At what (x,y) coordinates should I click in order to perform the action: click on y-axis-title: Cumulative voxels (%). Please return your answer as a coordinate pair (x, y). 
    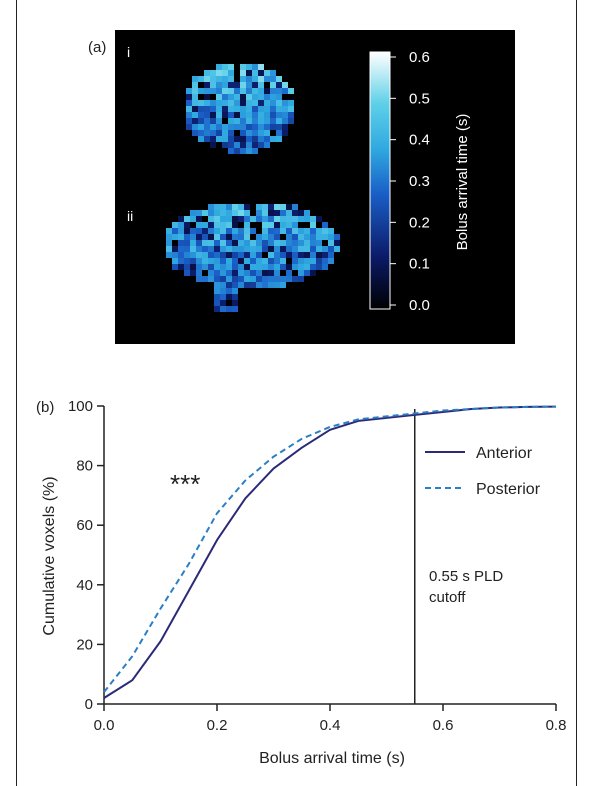
    Looking at the image, I should click on (49, 555).